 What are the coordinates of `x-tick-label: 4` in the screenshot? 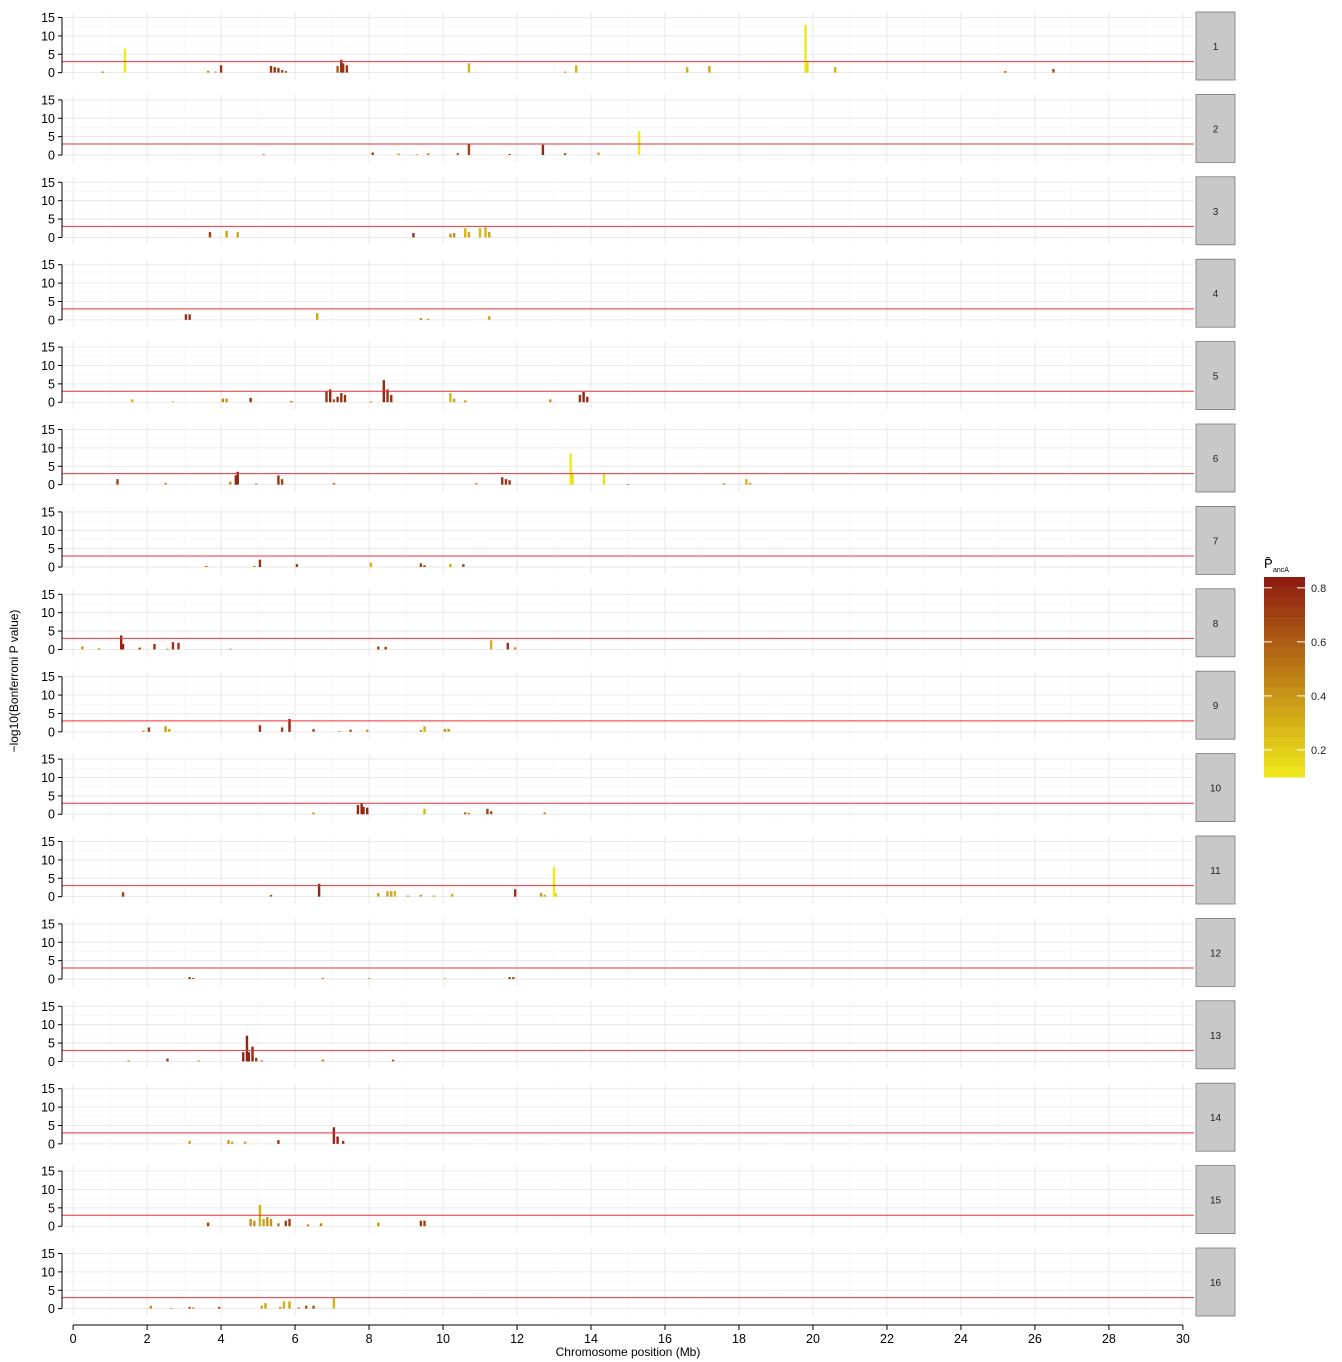 It's located at (221, 1339).